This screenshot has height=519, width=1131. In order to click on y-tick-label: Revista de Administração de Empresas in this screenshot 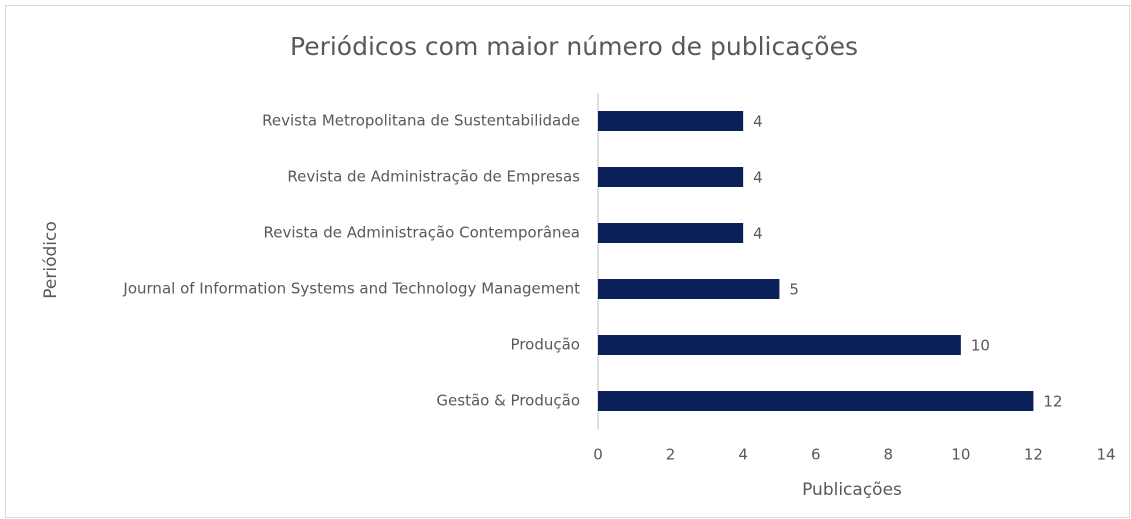, I will do `click(433, 177)`.